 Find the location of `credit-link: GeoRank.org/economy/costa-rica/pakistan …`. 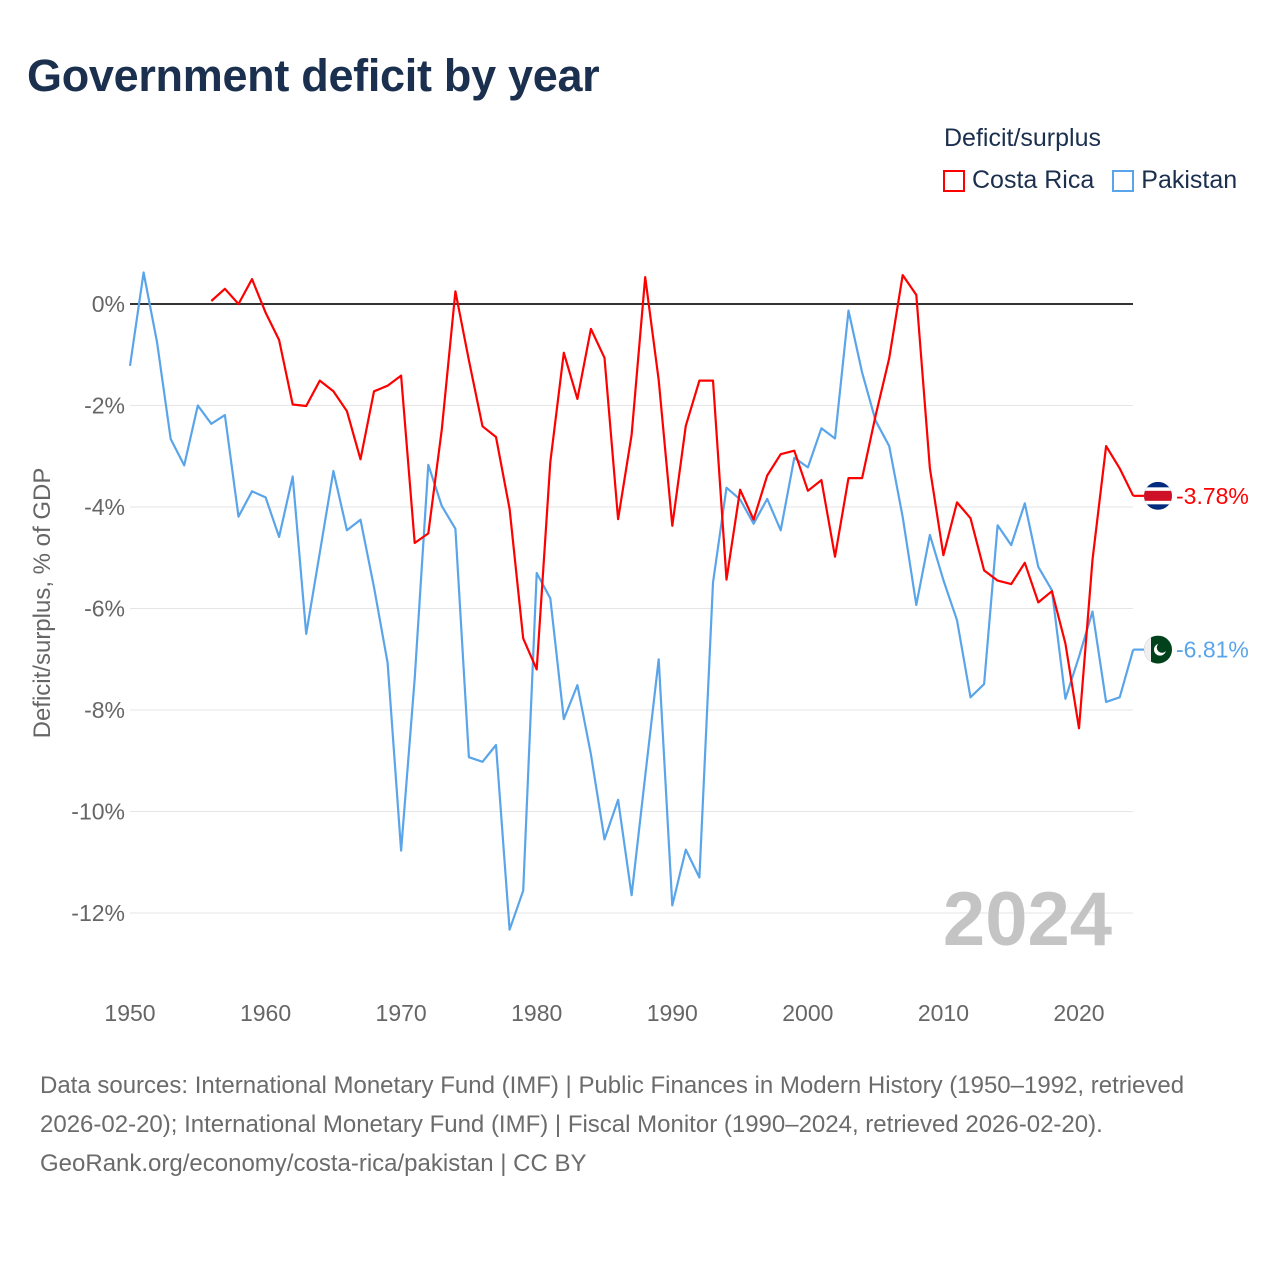

credit-link: GeoRank.org/economy/costa-rica/pakistan … is located at coordinates (313, 1163).